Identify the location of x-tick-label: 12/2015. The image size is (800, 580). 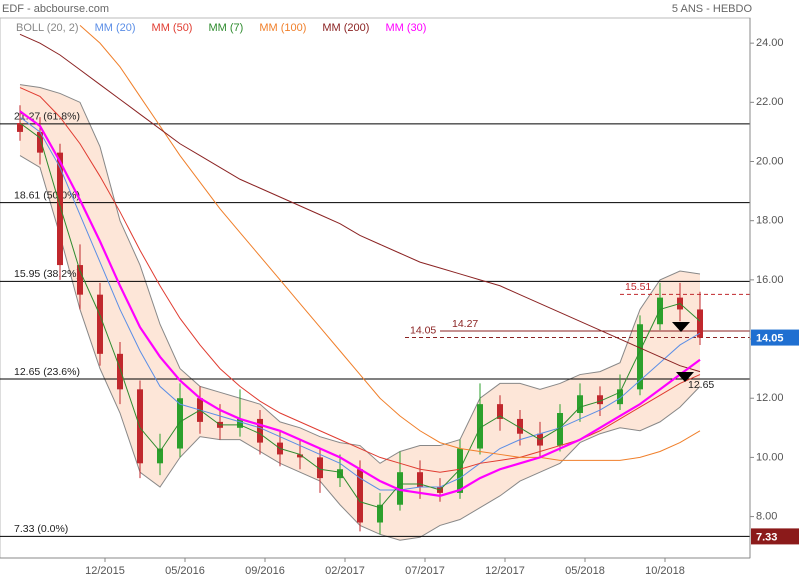
(105, 571).